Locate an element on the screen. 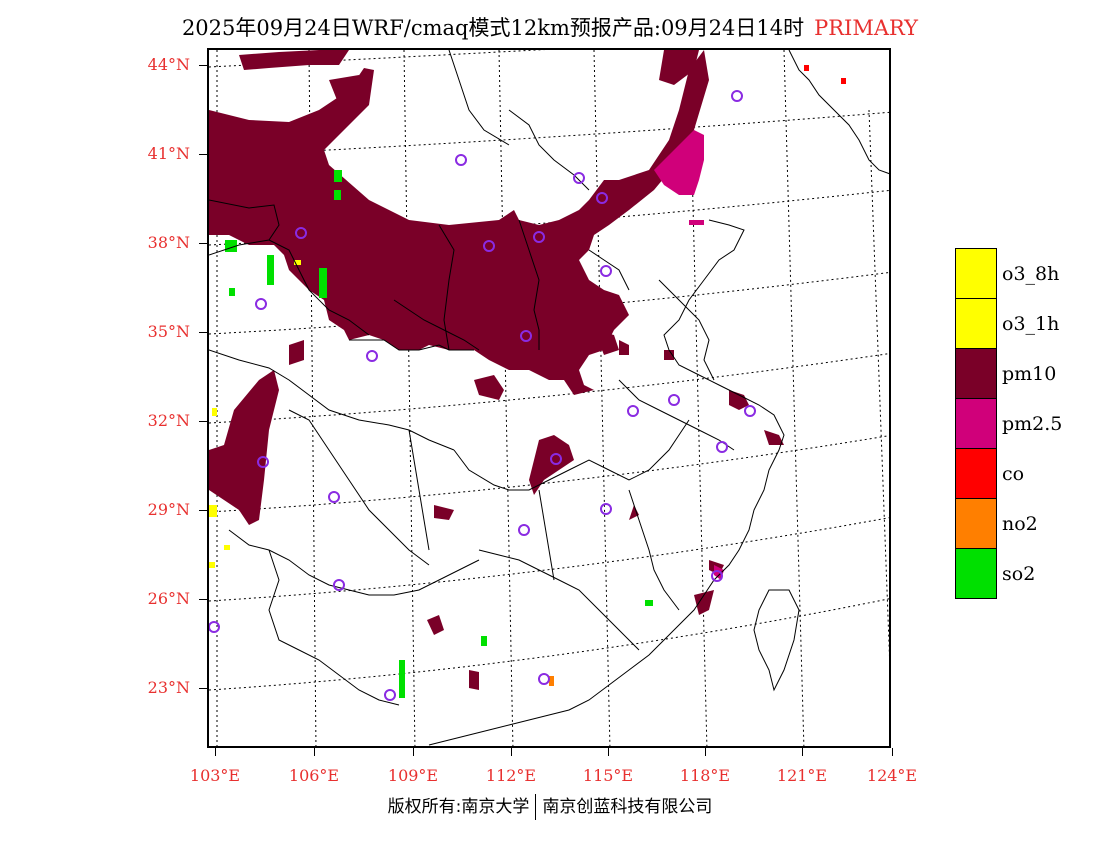  lon-label-115: 115°E is located at coordinates (608, 775).